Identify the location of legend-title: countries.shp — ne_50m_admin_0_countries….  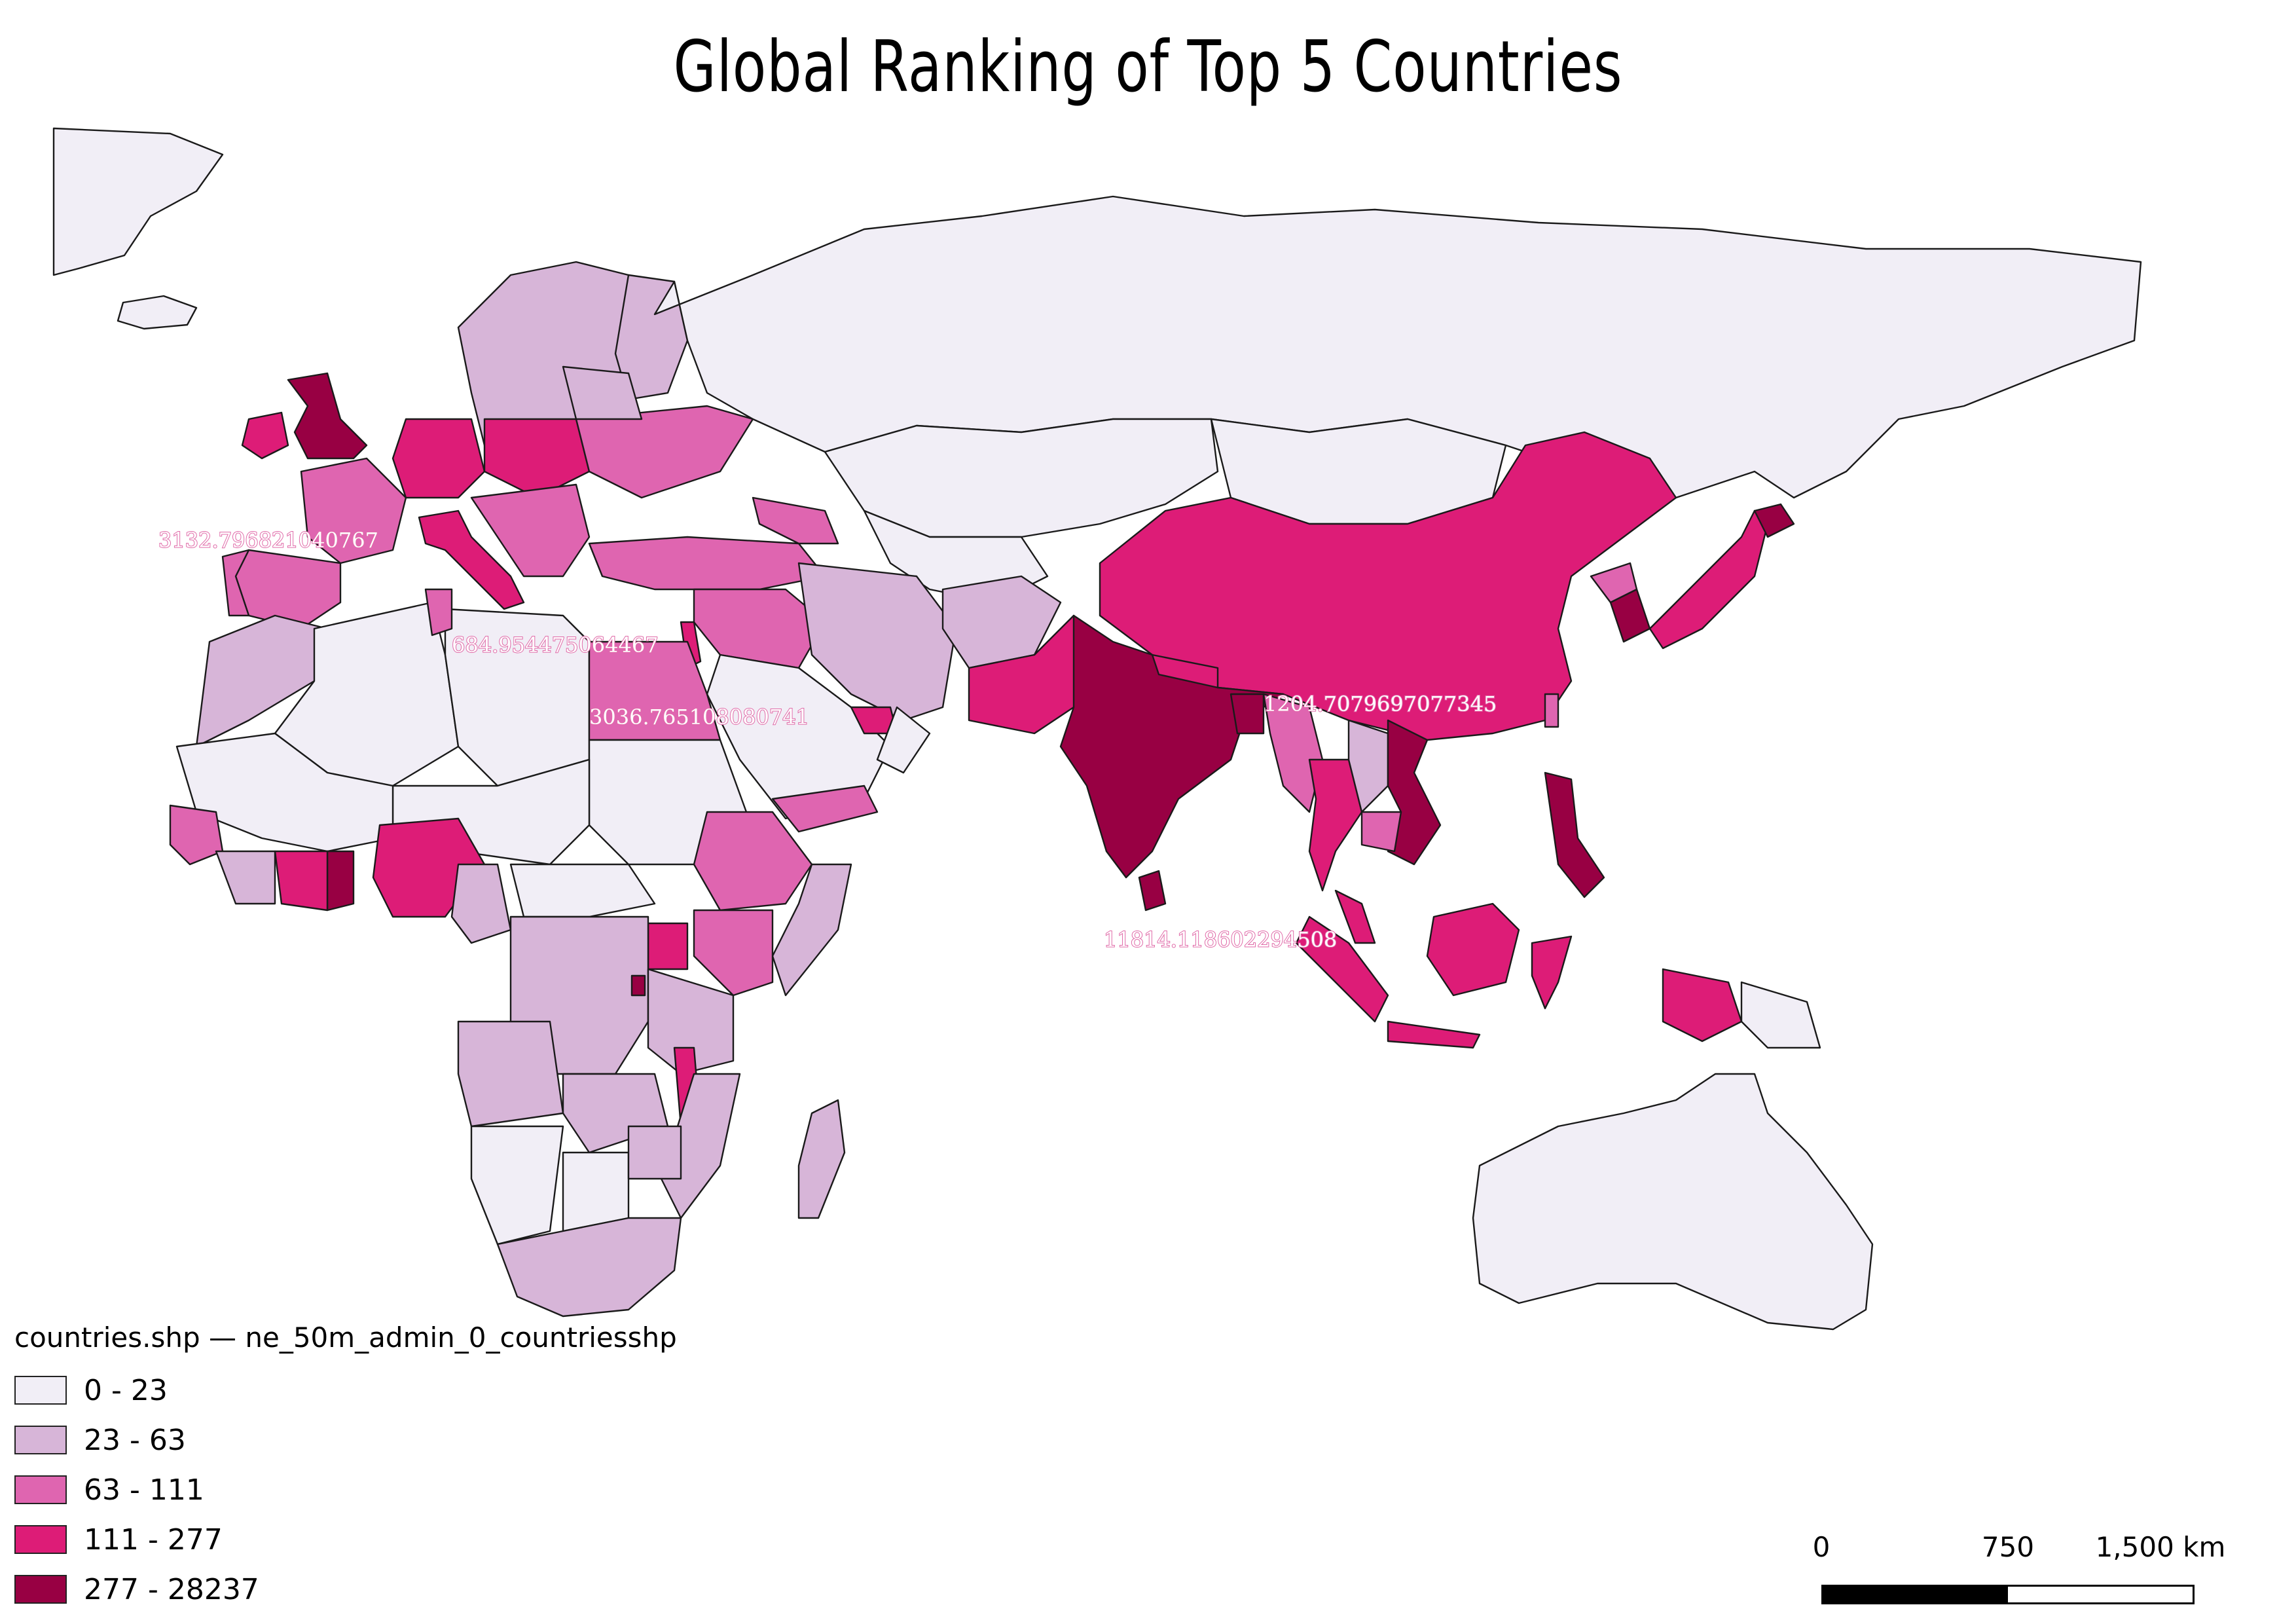
(345, 1337).